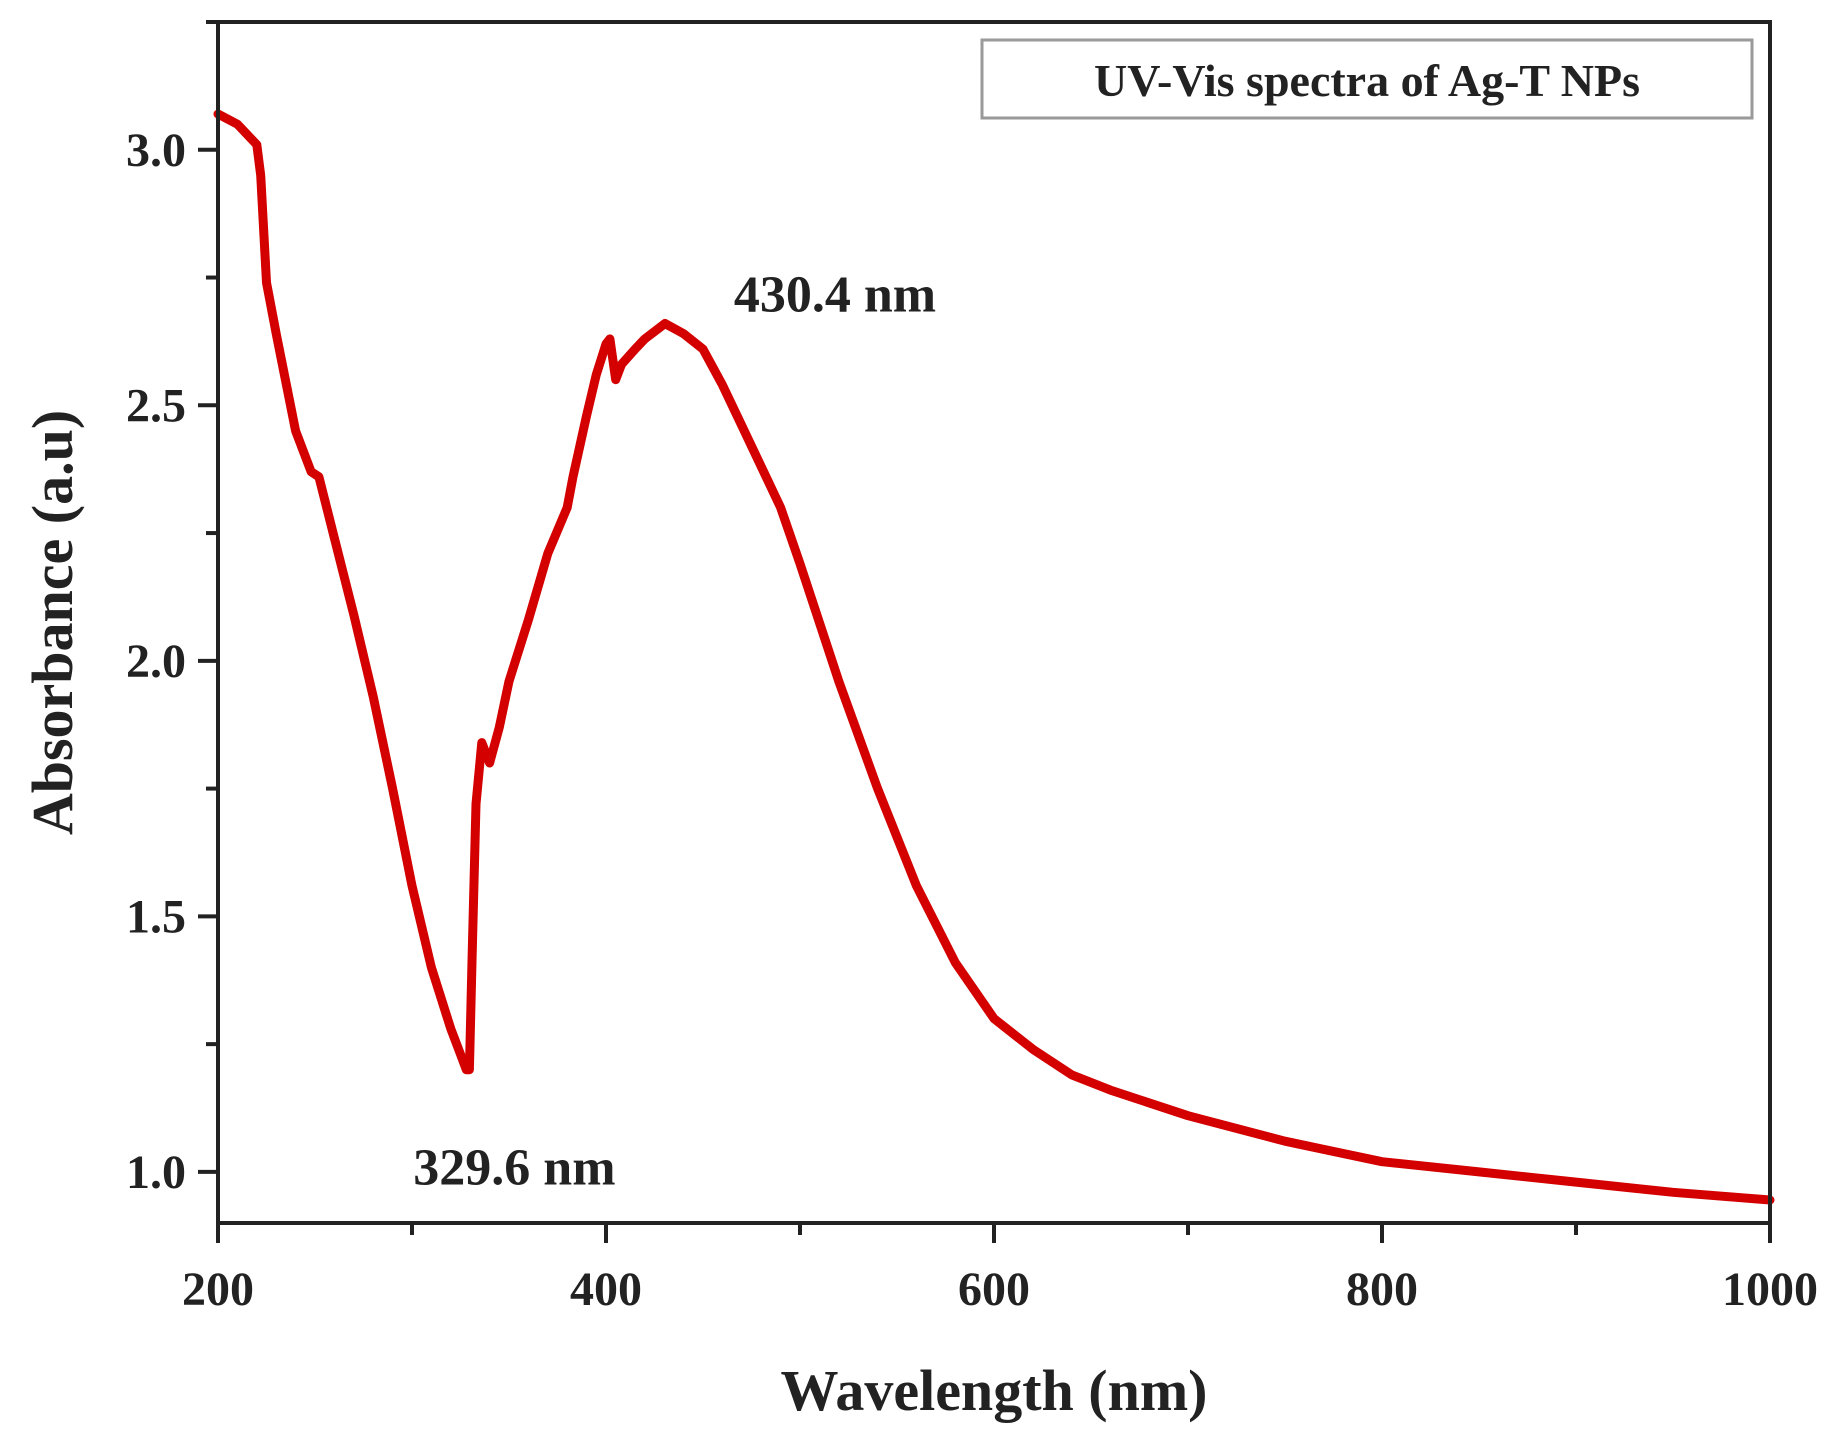 This screenshot has width=1846, height=1438. Describe the element at coordinates (52, 622) in the screenshot. I see `y-axis-title: Absorbance (a.u)` at that location.